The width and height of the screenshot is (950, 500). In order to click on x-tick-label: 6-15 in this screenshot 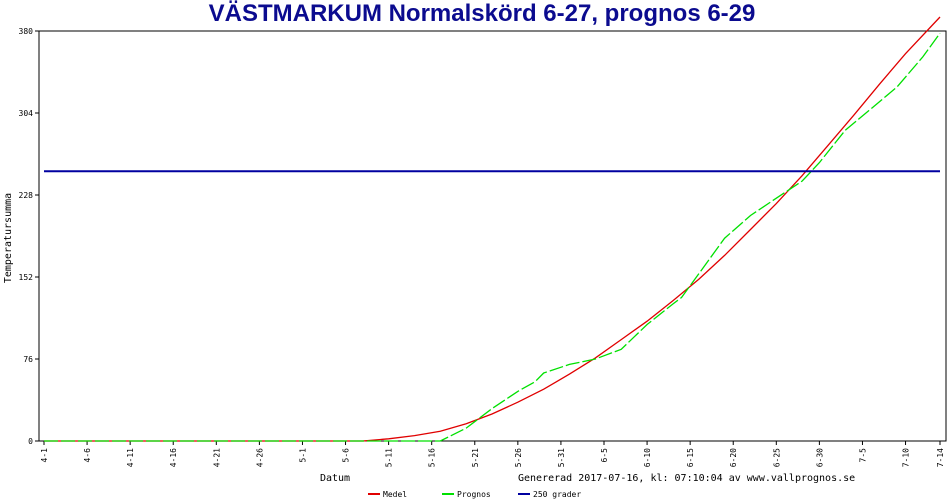, I will do `click(690, 457)`.